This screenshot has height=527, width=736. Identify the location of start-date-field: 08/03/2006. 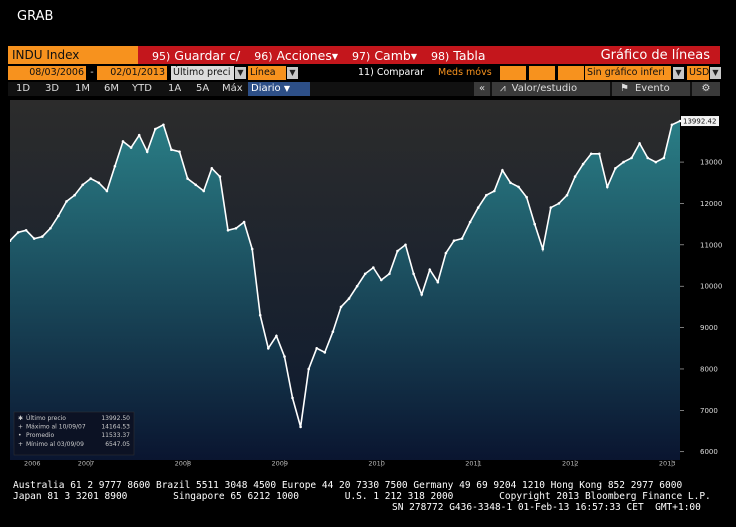
(47, 73).